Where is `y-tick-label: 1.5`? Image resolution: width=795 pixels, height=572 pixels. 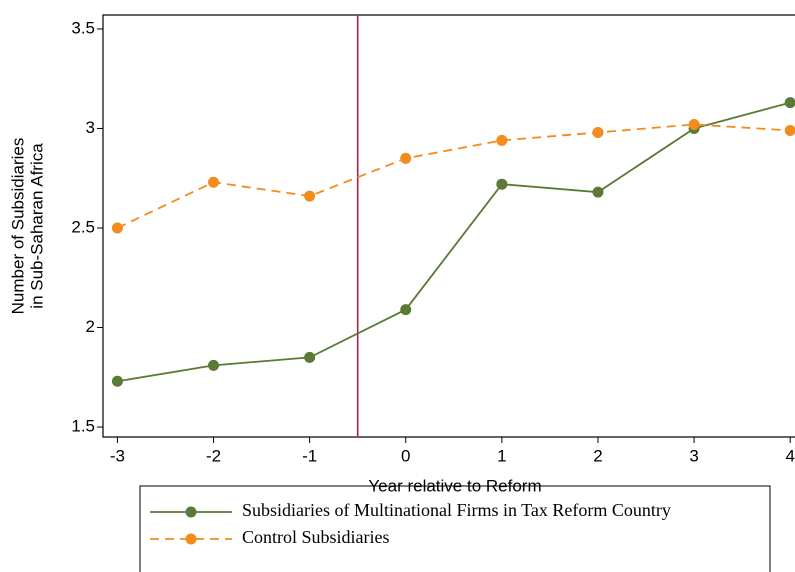
y-tick-label: 1.5 is located at coordinates (83, 426).